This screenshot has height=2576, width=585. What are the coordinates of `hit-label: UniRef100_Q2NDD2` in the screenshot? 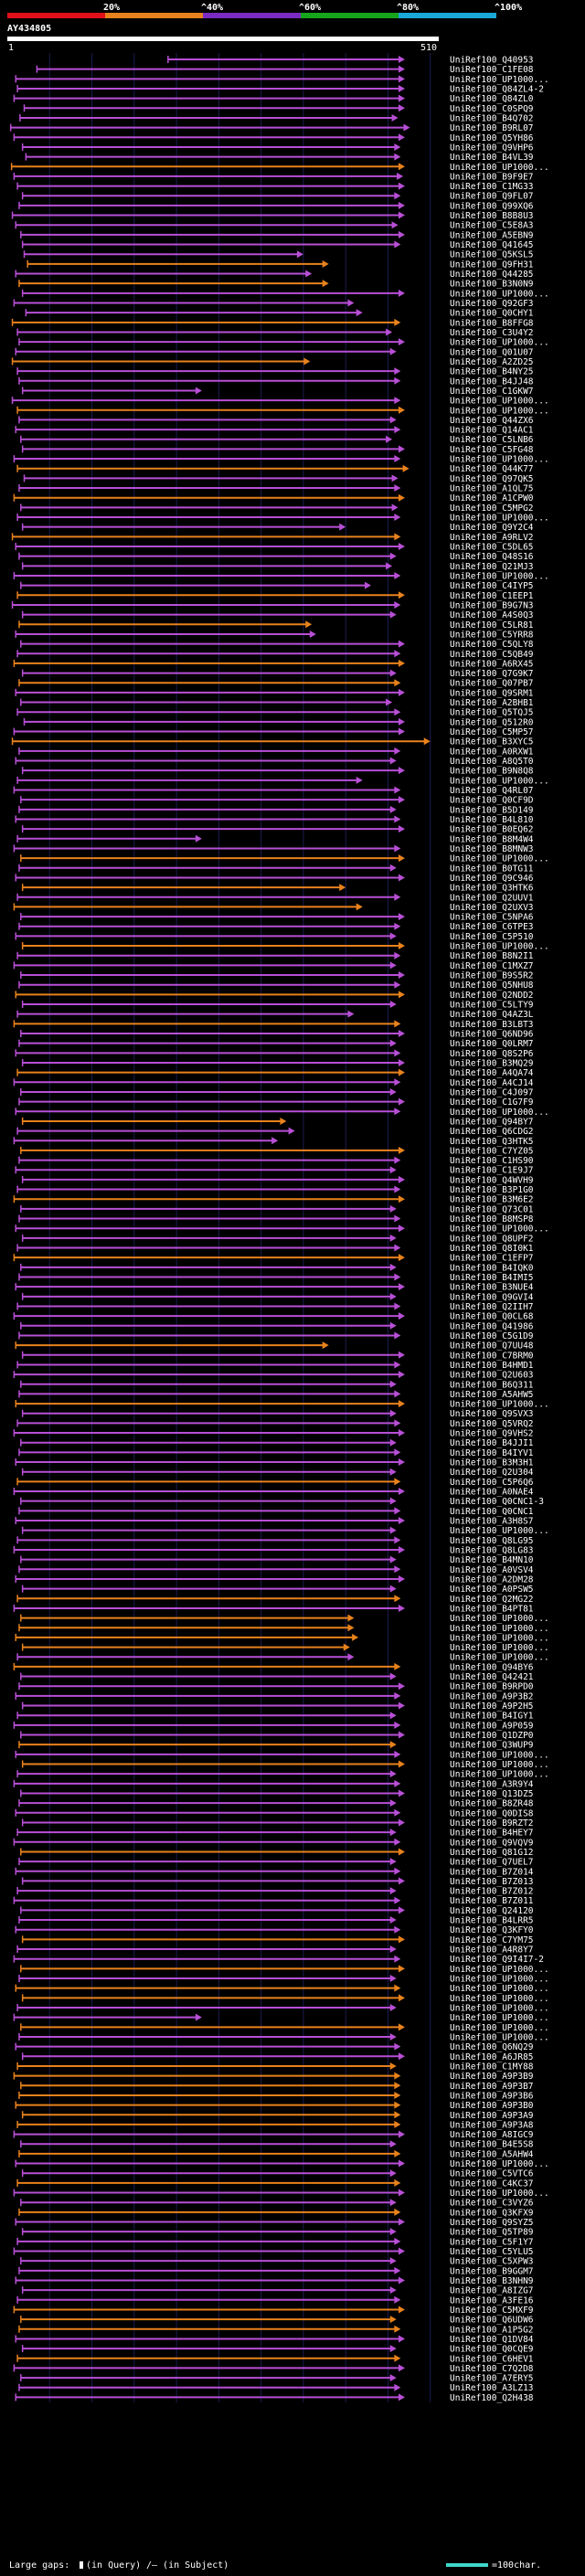 It's located at (492, 996).